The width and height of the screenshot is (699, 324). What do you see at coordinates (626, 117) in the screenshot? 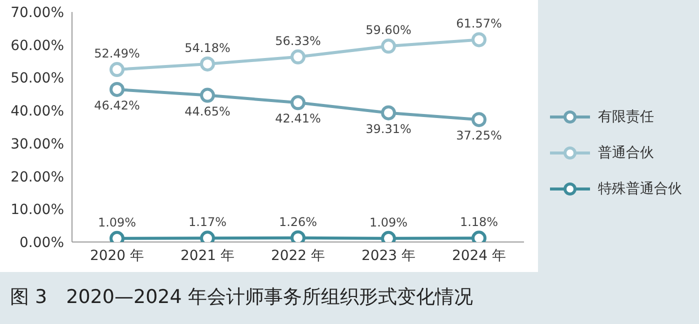
I see `legend-label: 有限责任` at bounding box center [626, 117].